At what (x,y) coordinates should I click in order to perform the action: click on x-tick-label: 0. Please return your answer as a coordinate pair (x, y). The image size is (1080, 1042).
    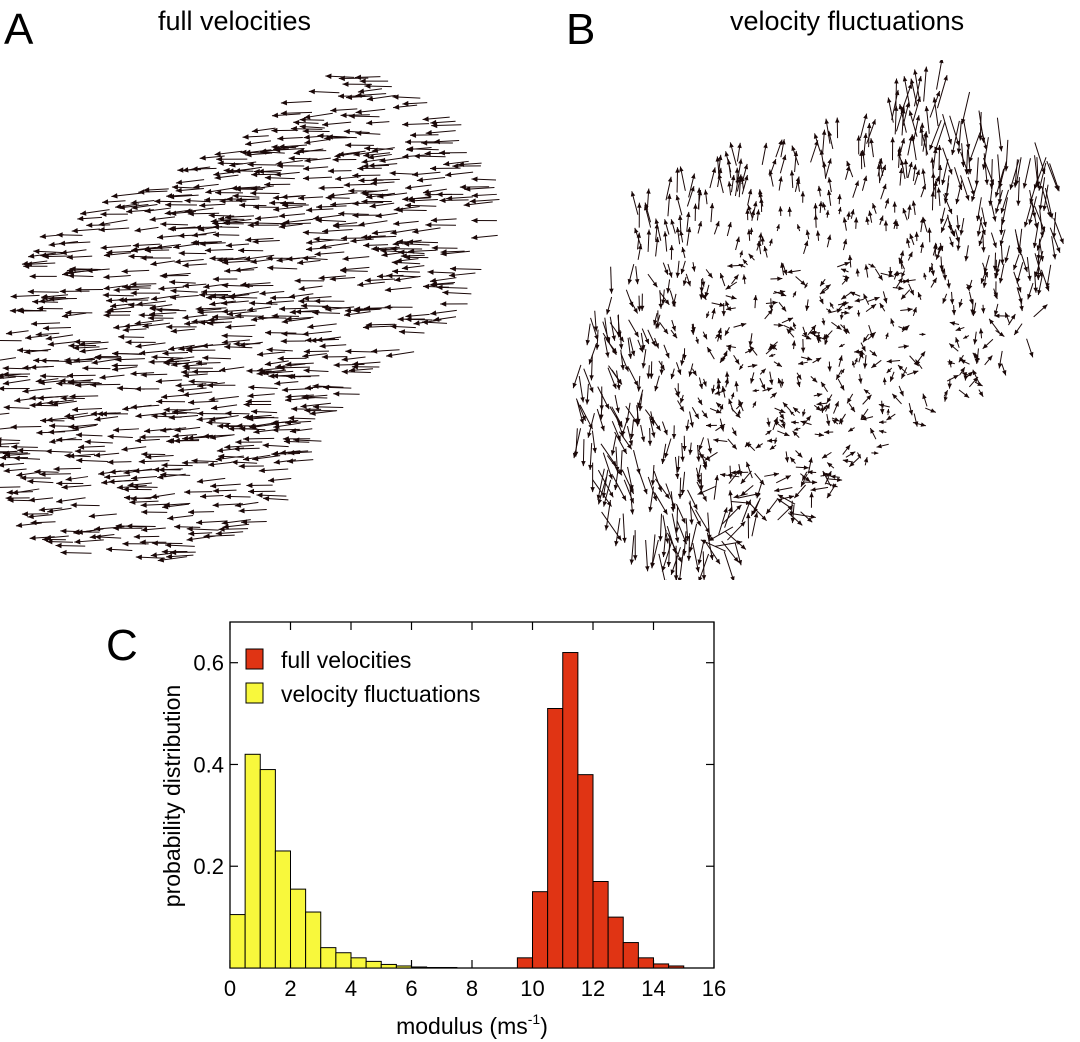
    Looking at the image, I should click on (230, 988).